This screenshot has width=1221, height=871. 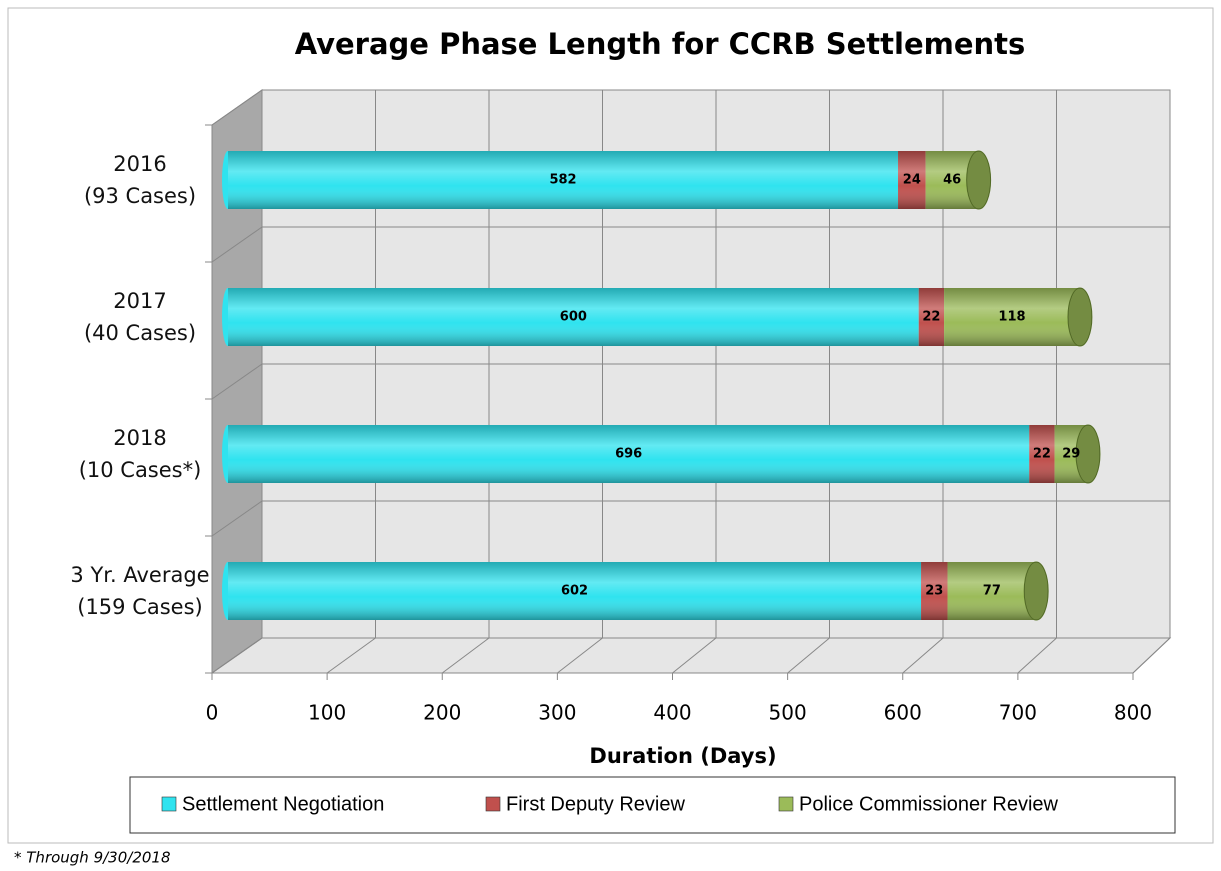 I want to click on data-label: 582, so click(x=562, y=180).